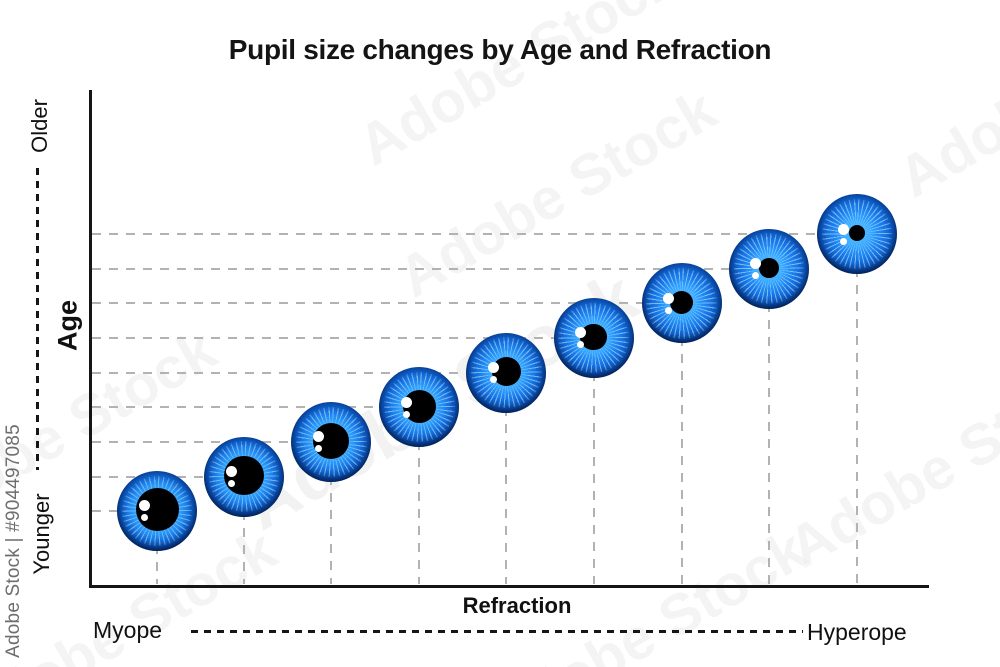 The width and height of the screenshot is (1000, 667). I want to click on y-axis-title: Age, so click(67, 326).